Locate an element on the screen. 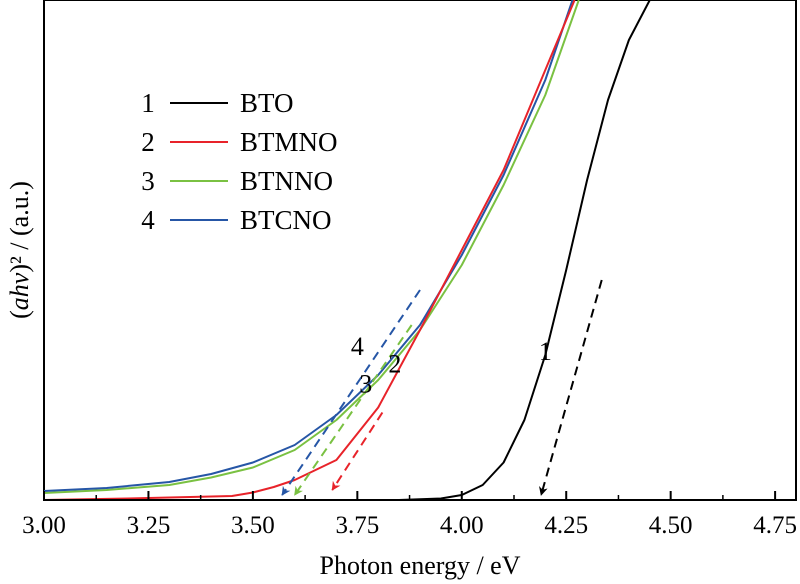 This screenshot has width=800, height=584. x-tick-label: 3.25 is located at coordinates (149, 525).